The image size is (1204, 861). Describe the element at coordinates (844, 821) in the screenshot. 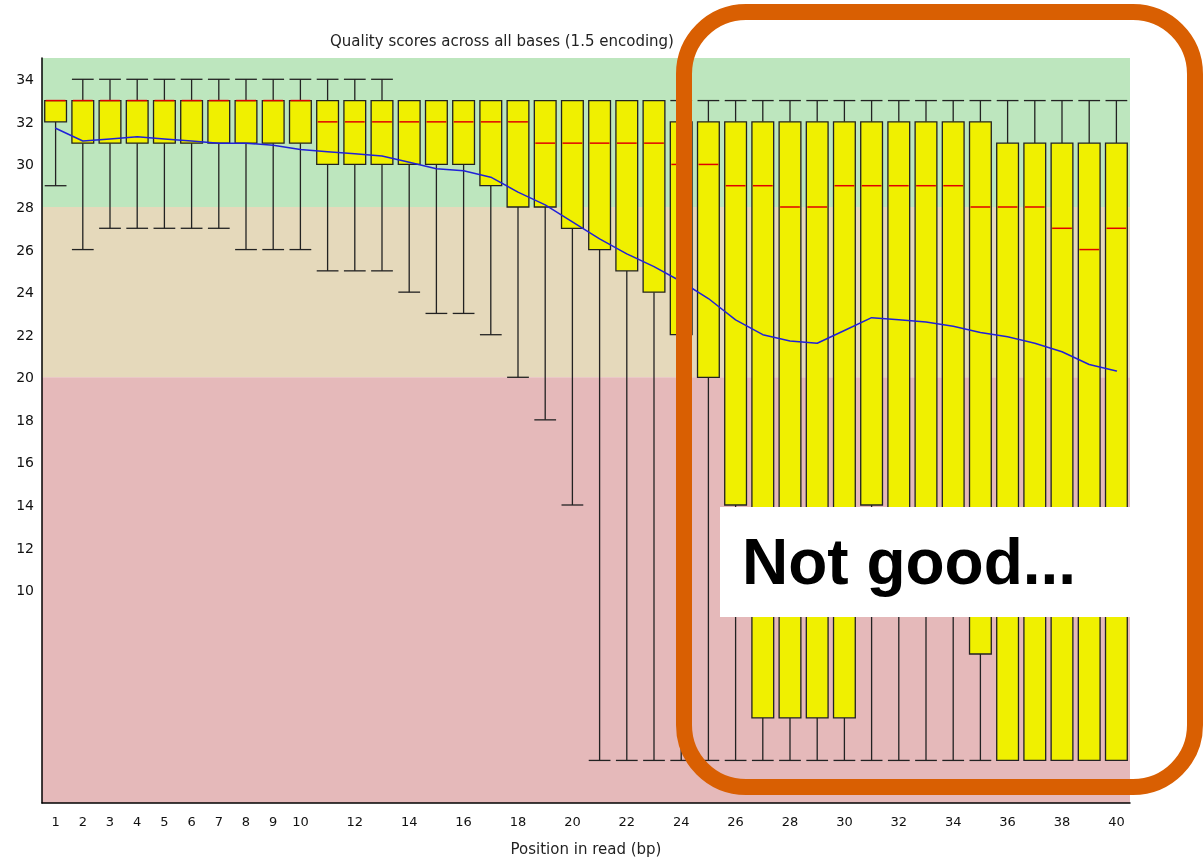

I see `x-tick-label: 30` at that location.